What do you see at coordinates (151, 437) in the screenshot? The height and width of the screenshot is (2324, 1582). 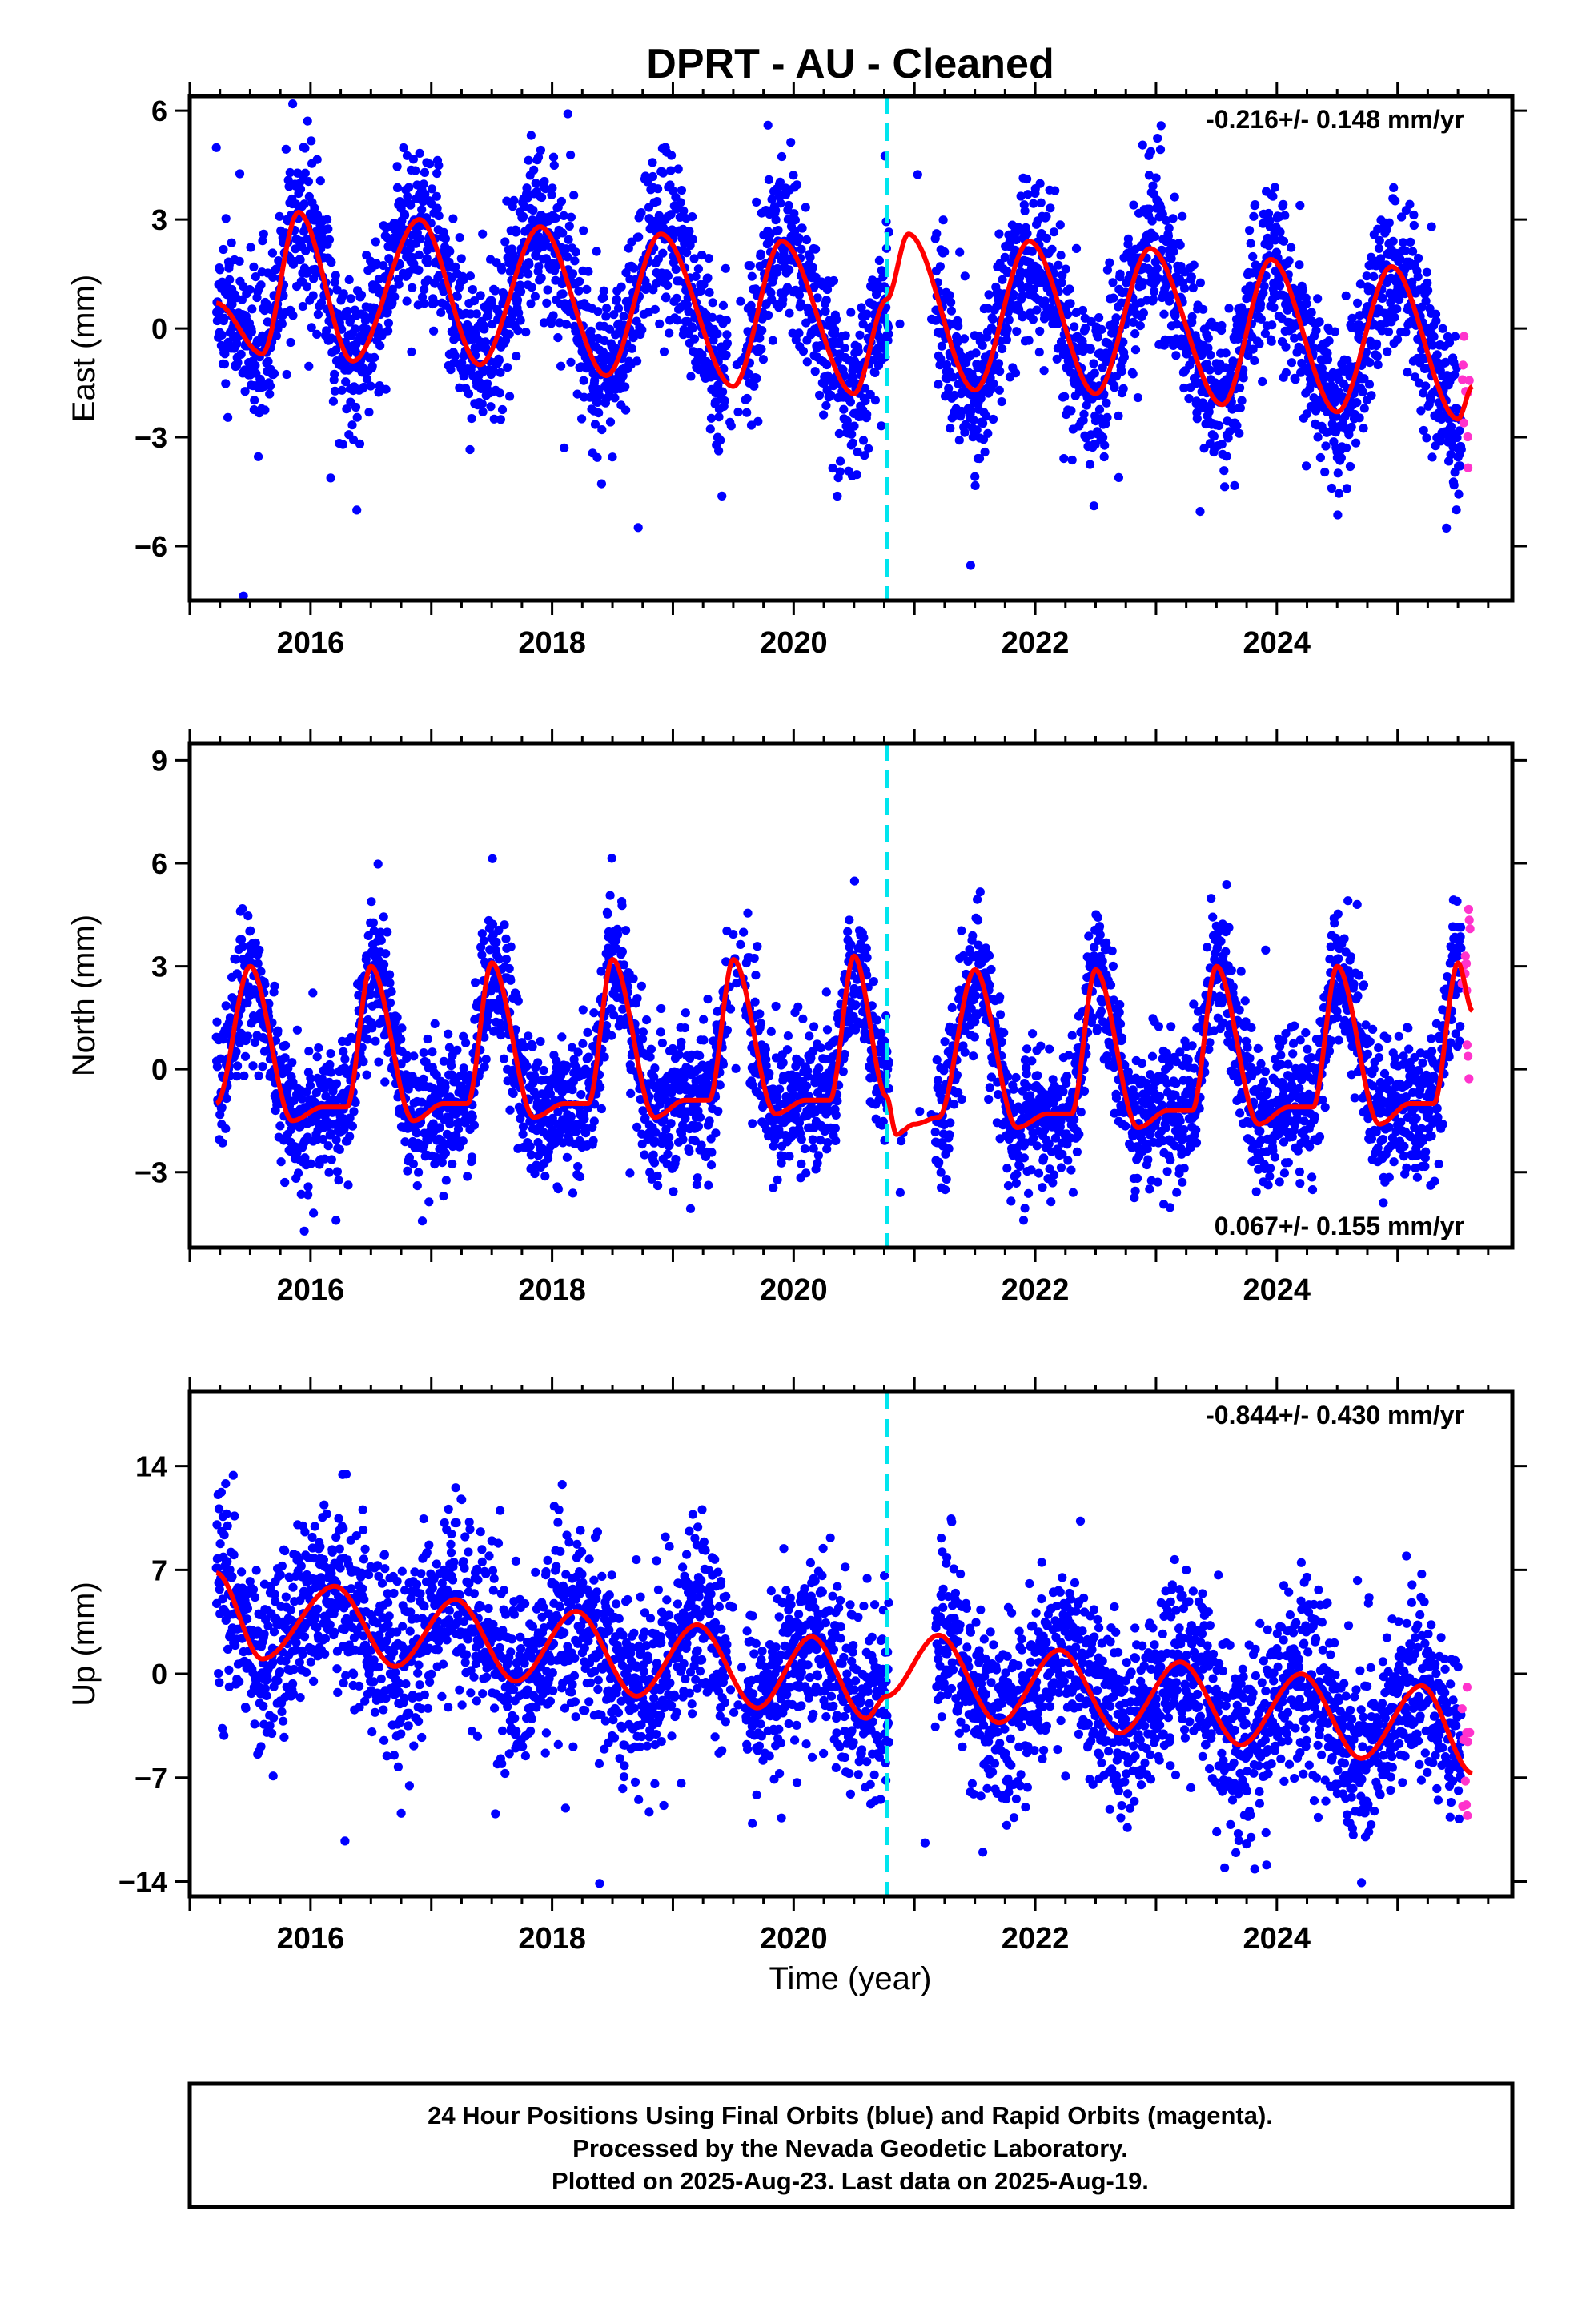 I see `east-y-tick-label: −3` at bounding box center [151, 437].